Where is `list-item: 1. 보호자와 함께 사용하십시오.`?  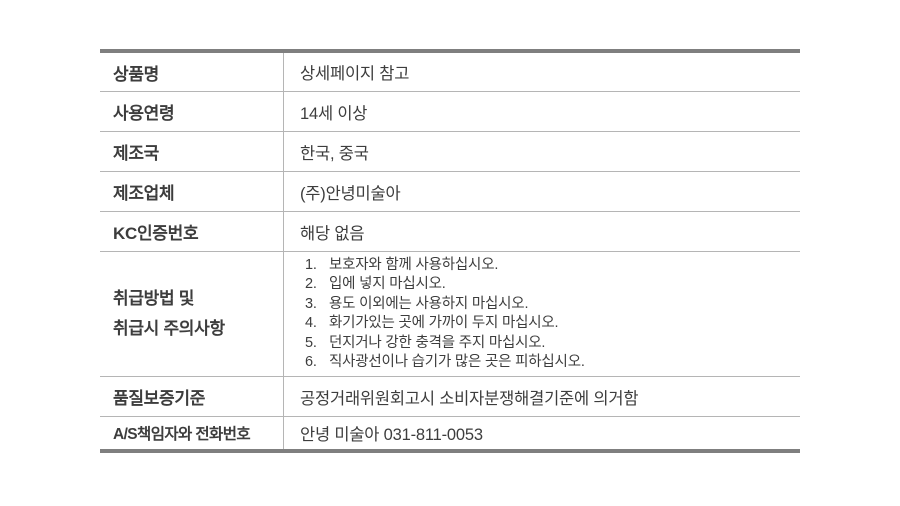
list-item: 1. 보호자와 함께 사용하십시오. is located at coordinates (445, 266).